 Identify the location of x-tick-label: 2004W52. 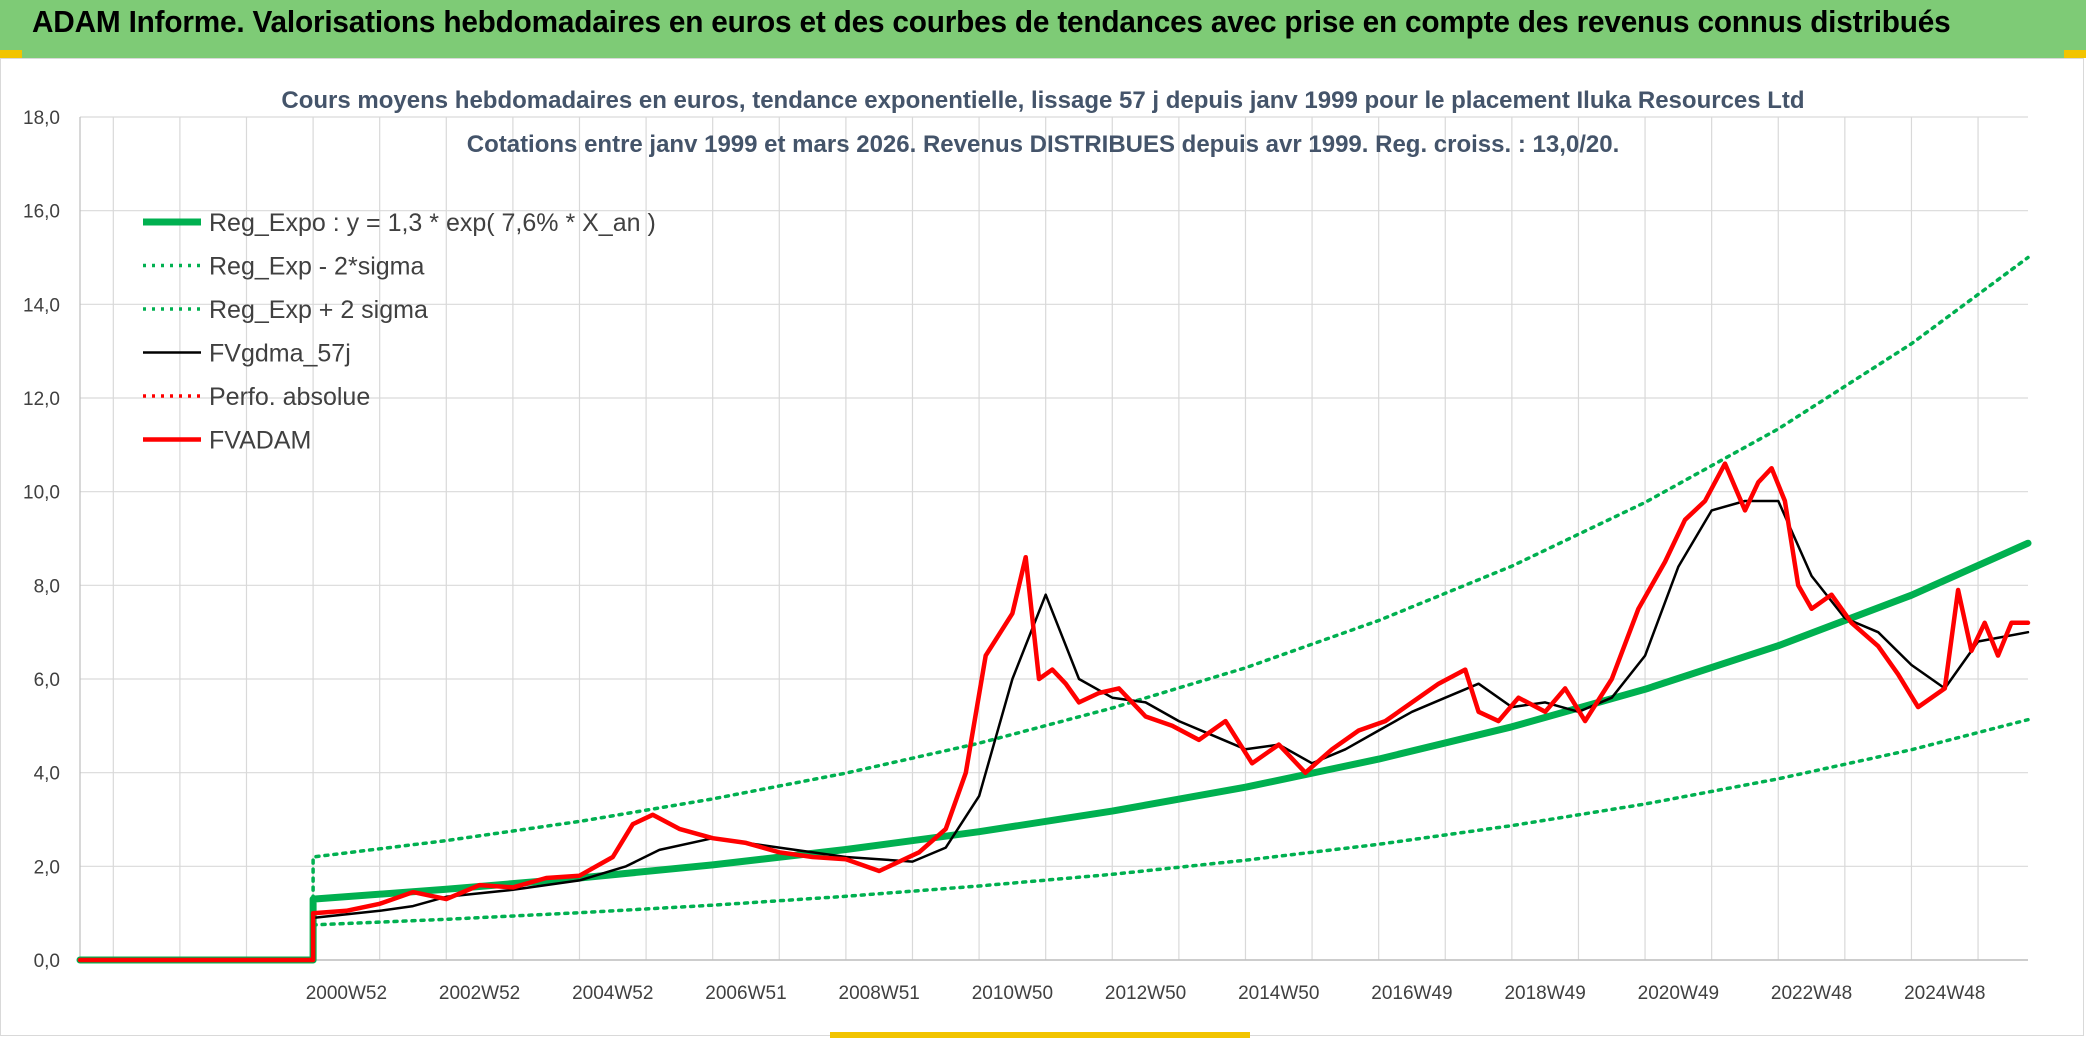
(612, 993).